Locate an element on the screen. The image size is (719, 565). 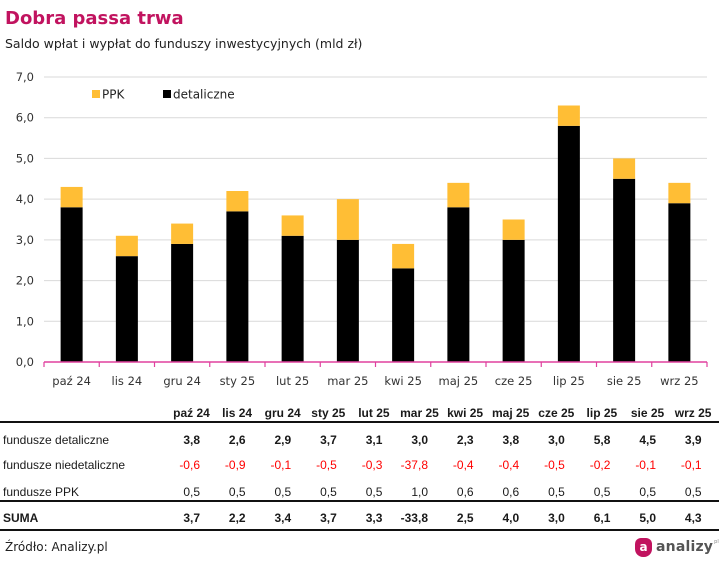
table-cell: 5,8 is located at coordinates (602, 440).